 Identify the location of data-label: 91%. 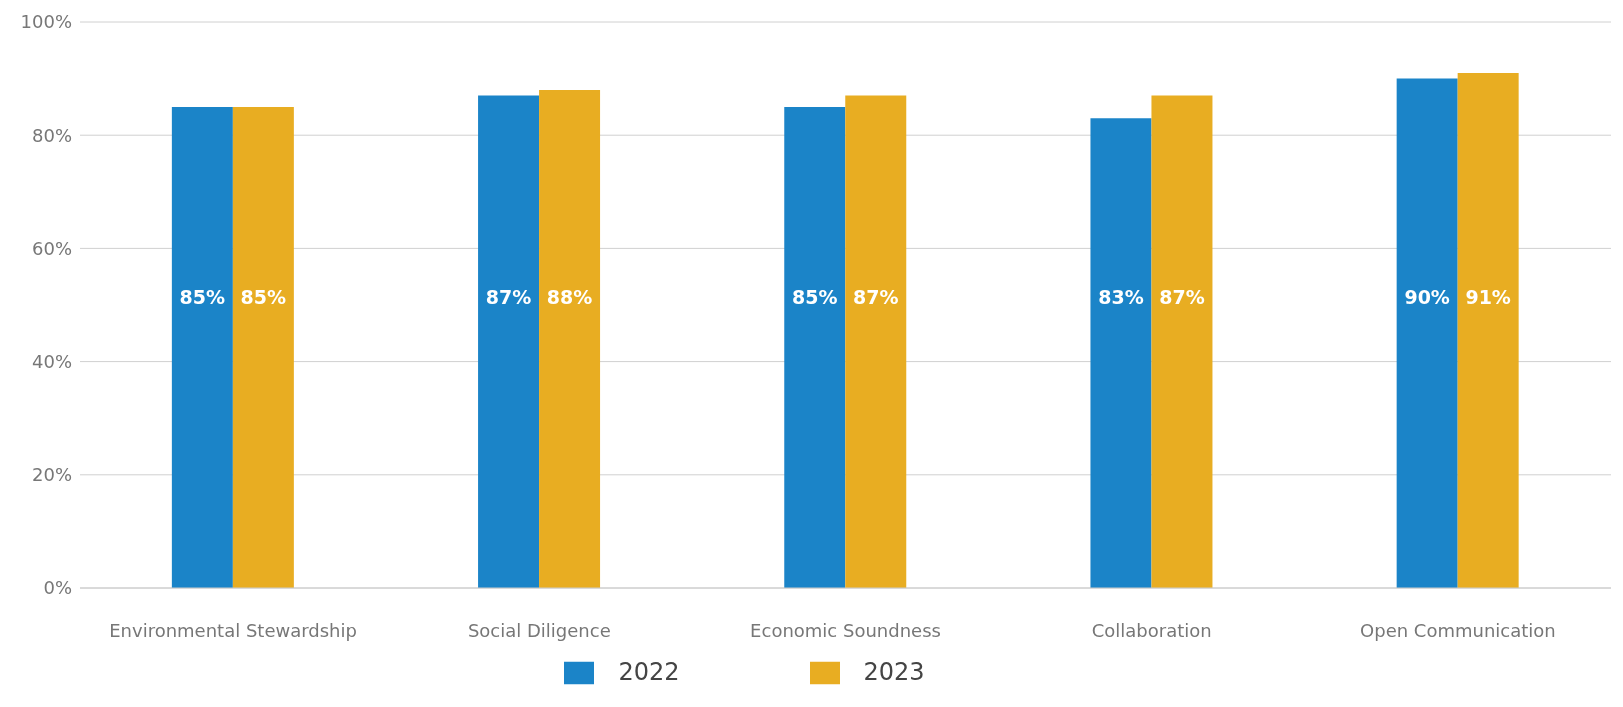
(1488, 296).